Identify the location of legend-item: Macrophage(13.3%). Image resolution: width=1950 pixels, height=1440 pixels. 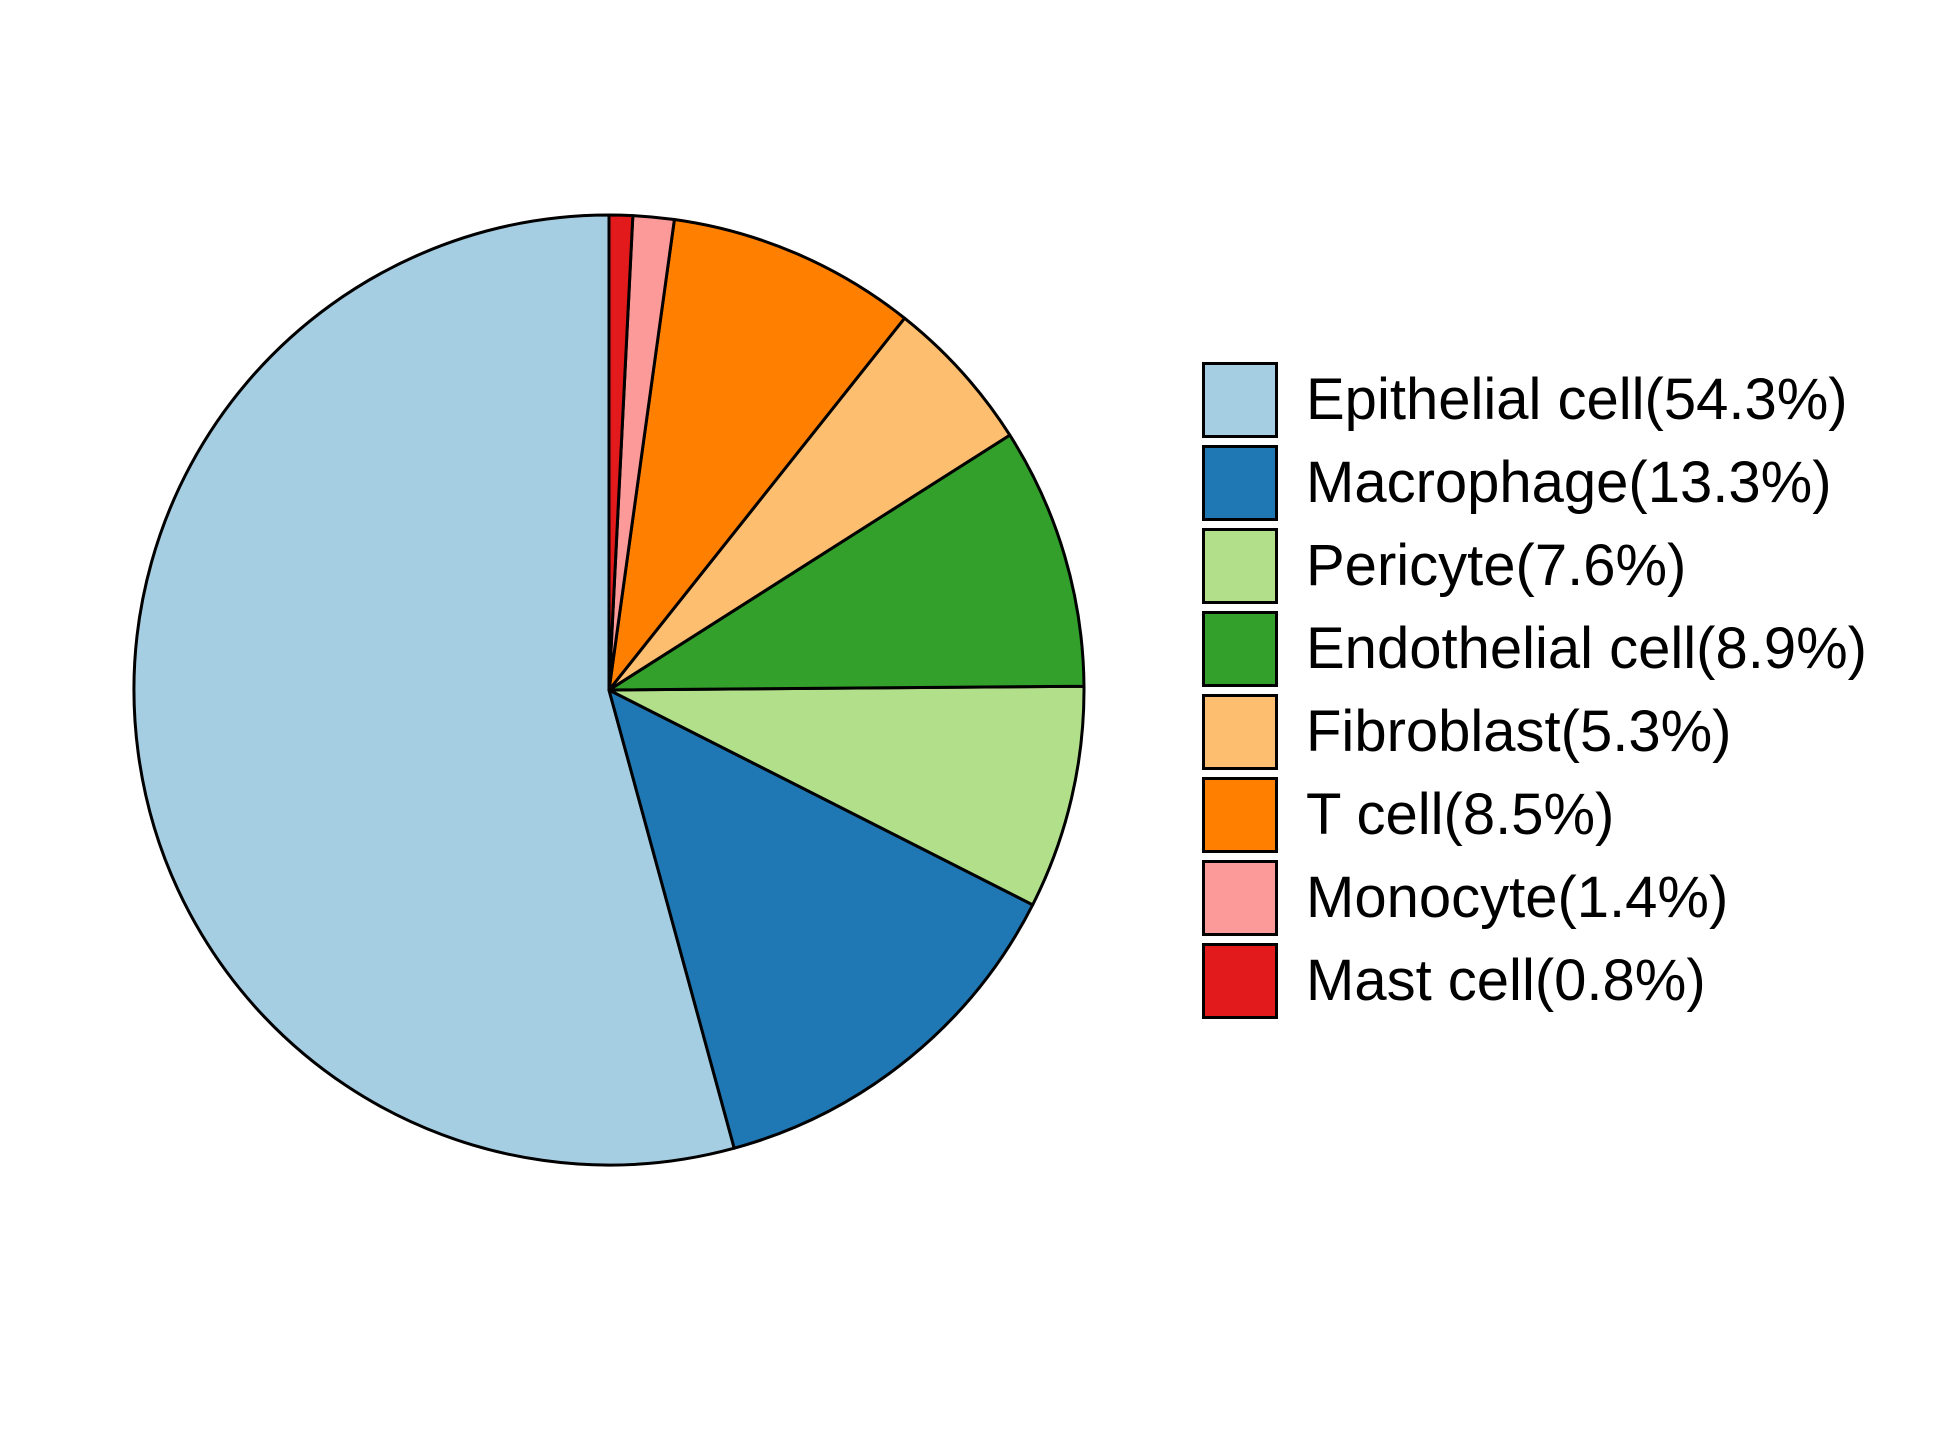
(1534, 482).